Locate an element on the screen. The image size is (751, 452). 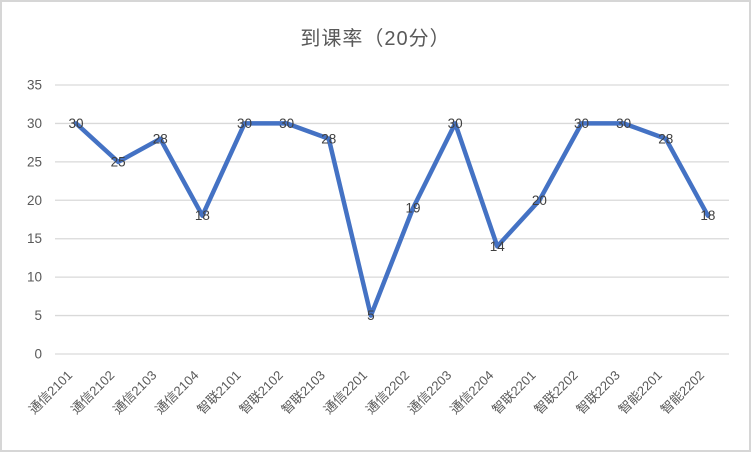
y-tick-label-30: 30 is located at coordinates (34, 123).